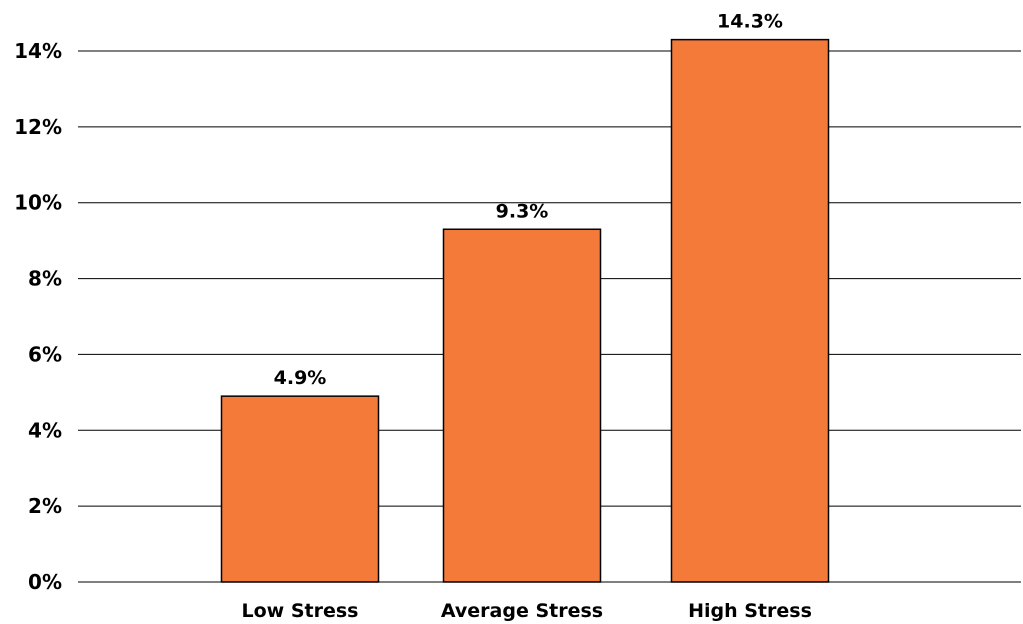  I want to click on category-label: High Stress, so click(750, 611).